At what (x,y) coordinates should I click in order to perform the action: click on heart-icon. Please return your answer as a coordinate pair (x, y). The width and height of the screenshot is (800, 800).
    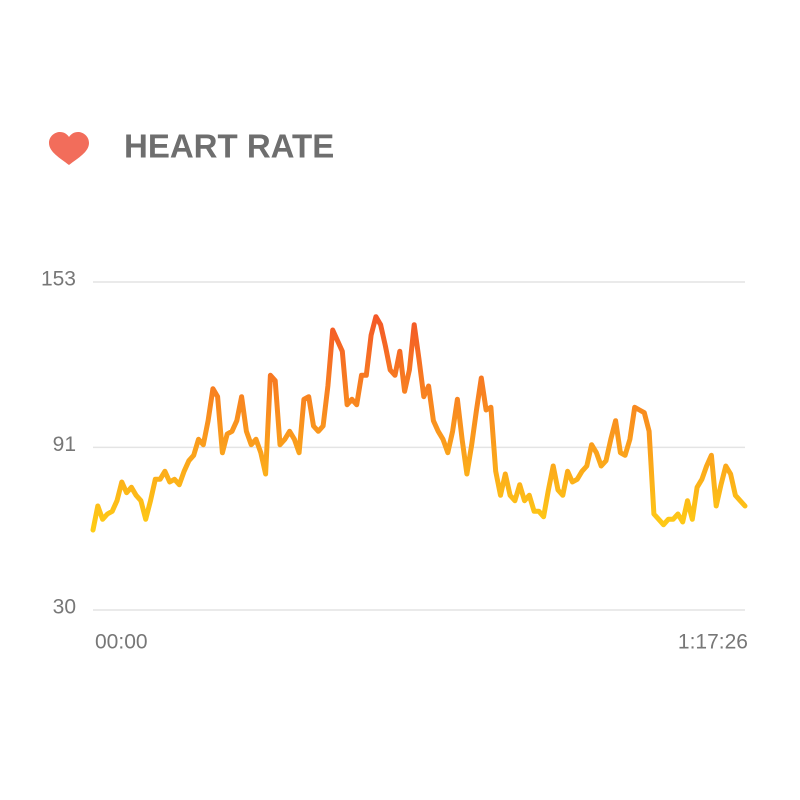
    Looking at the image, I should click on (69, 148).